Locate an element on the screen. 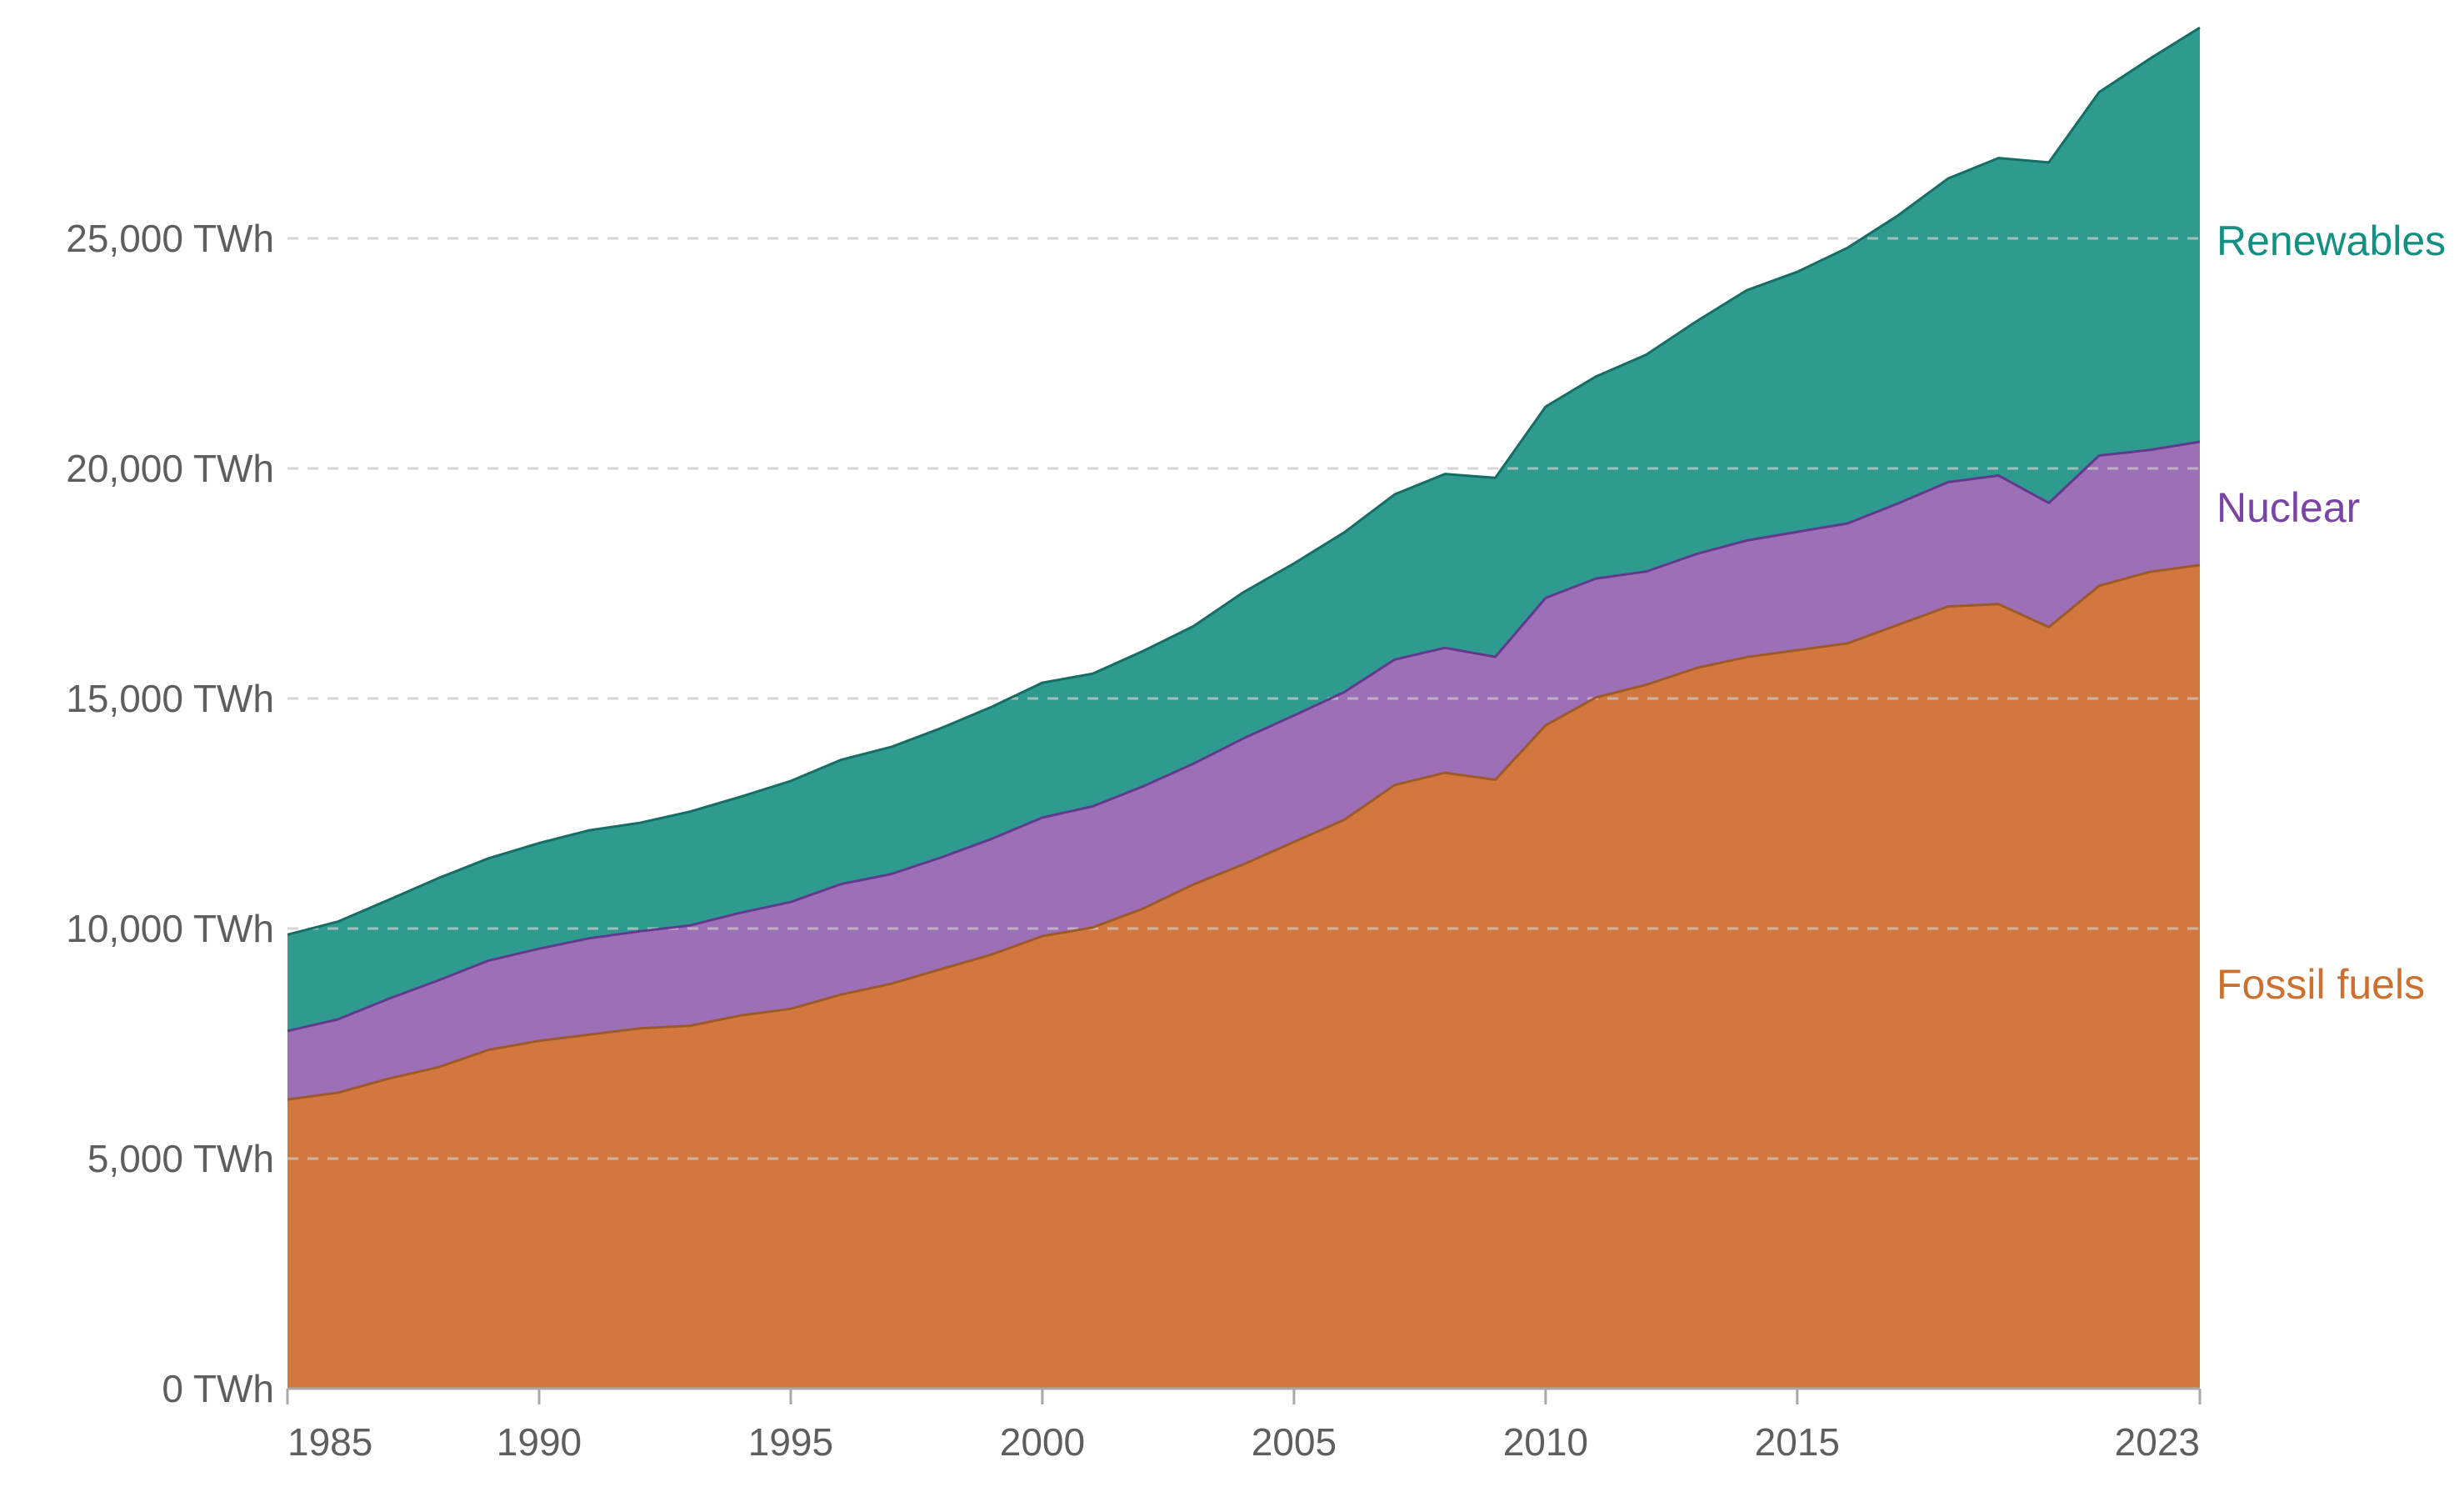 This screenshot has height=1487, width=2464. y-tick-label-10000: 10,000 TWh is located at coordinates (170, 929).